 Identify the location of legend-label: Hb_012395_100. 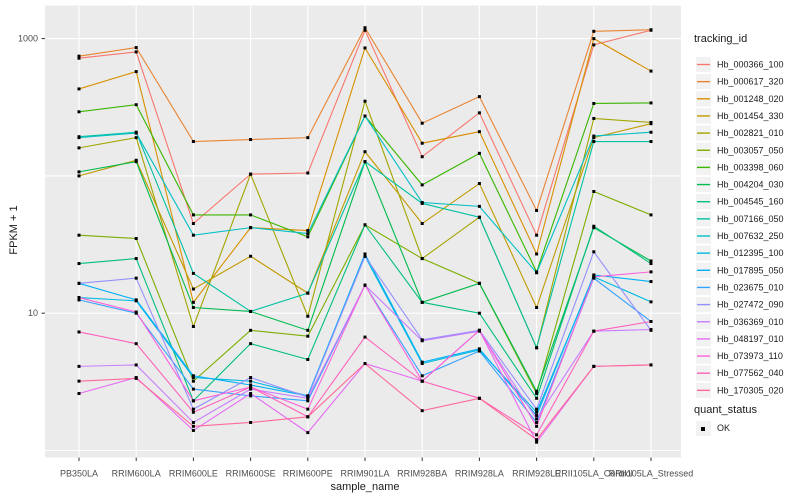
(750, 253).